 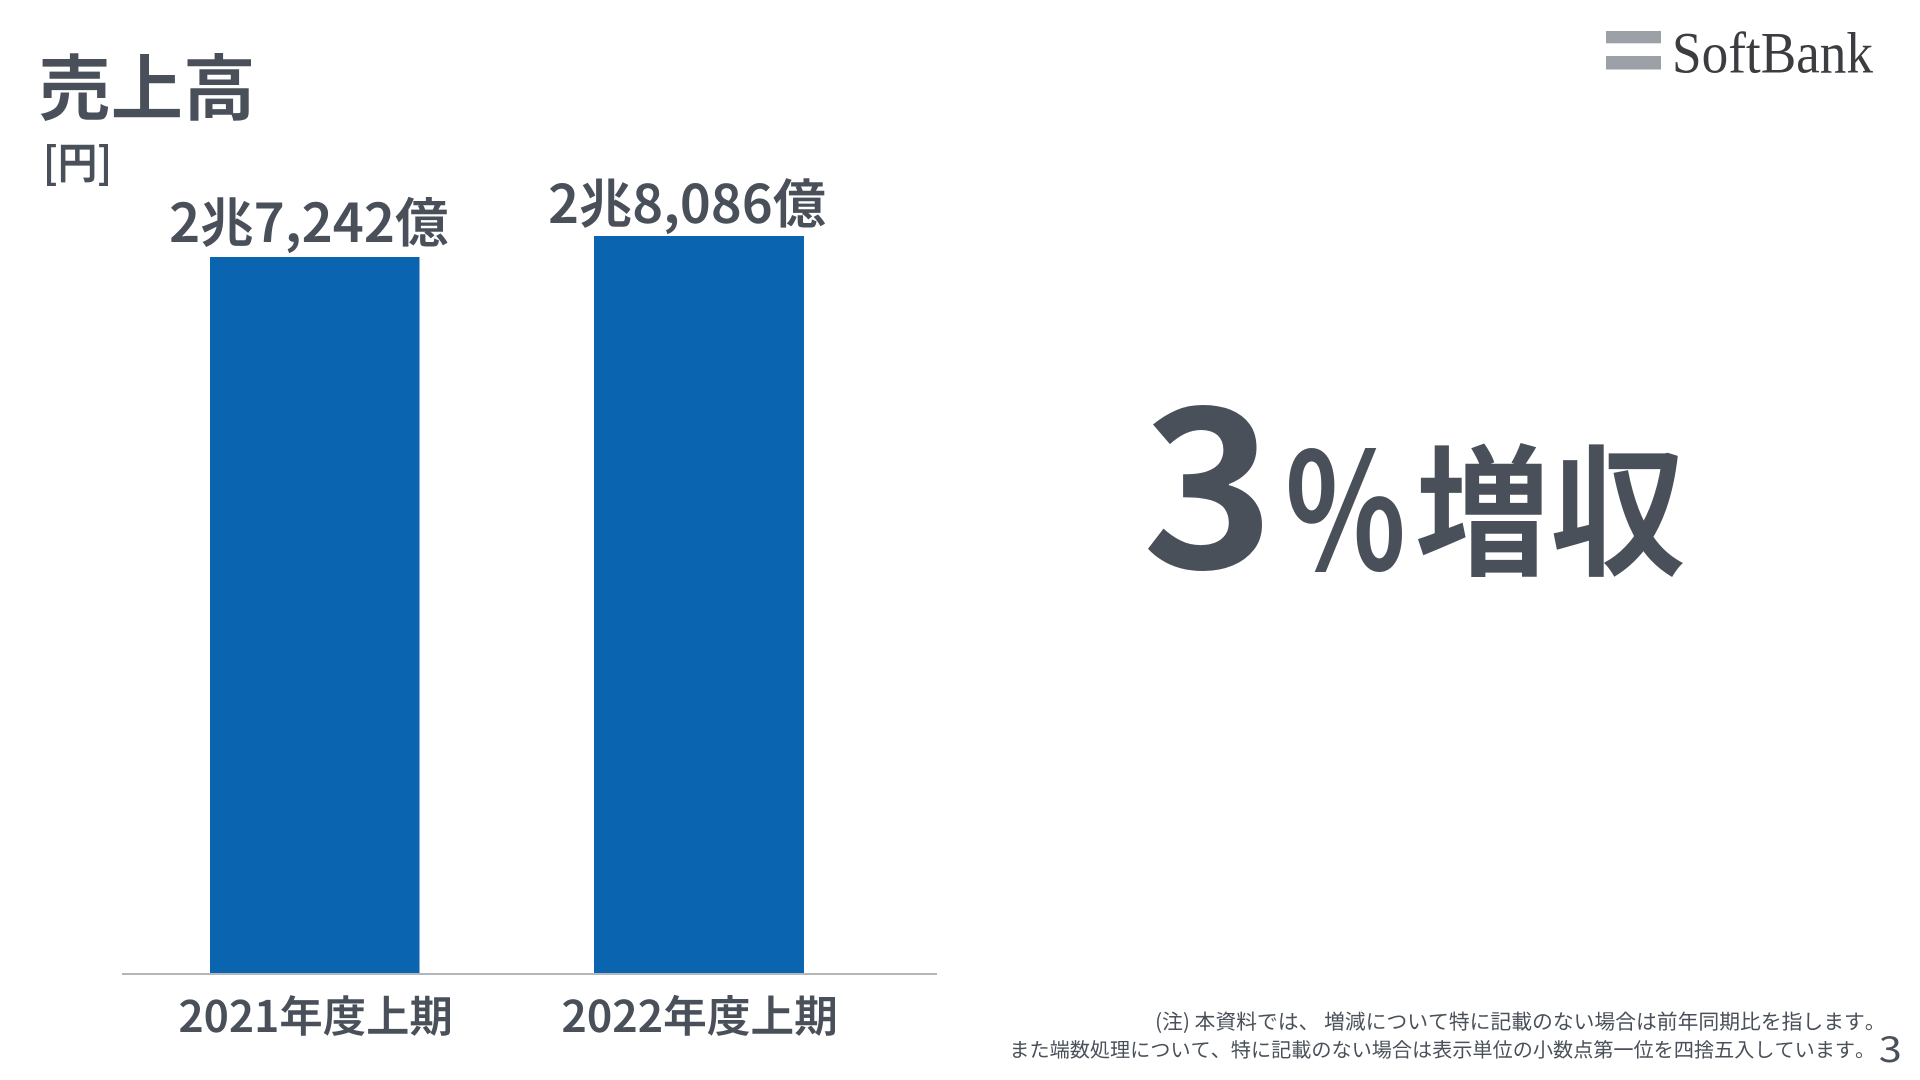 What do you see at coordinates (1772, 53) in the screenshot?
I see `svg-text: SoftBank` at bounding box center [1772, 53].